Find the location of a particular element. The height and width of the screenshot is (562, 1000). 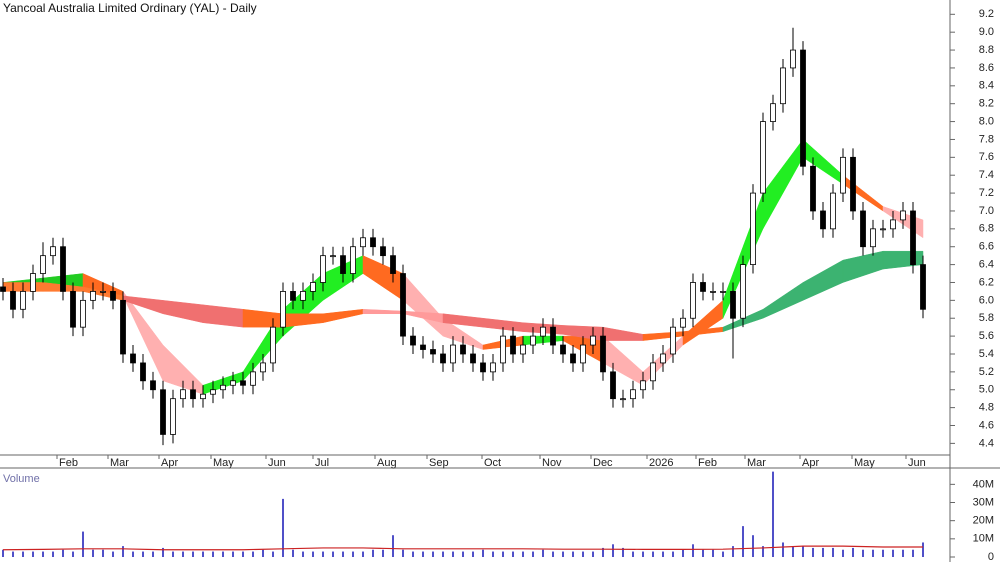

y-tick-label: 6.2 is located at coordinates (986, 282).